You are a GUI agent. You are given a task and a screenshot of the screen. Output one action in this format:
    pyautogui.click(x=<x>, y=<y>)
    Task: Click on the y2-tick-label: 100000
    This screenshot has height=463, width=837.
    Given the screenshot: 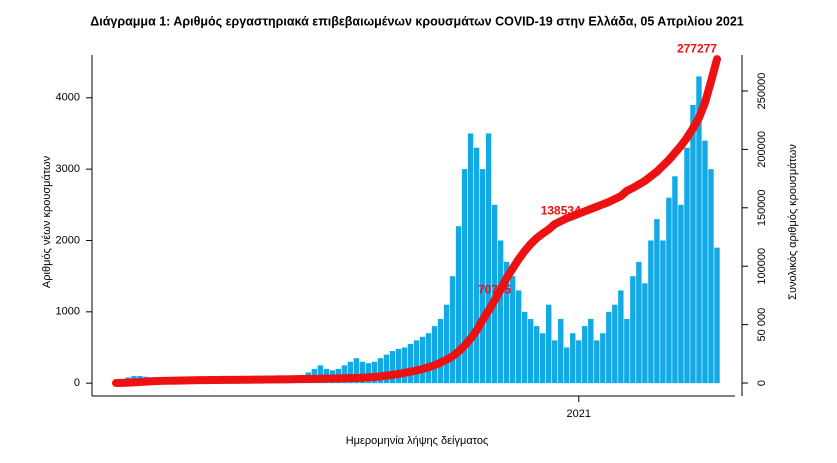 What is the action you would take?
    pyautogui.click(x=762, y=266)
    